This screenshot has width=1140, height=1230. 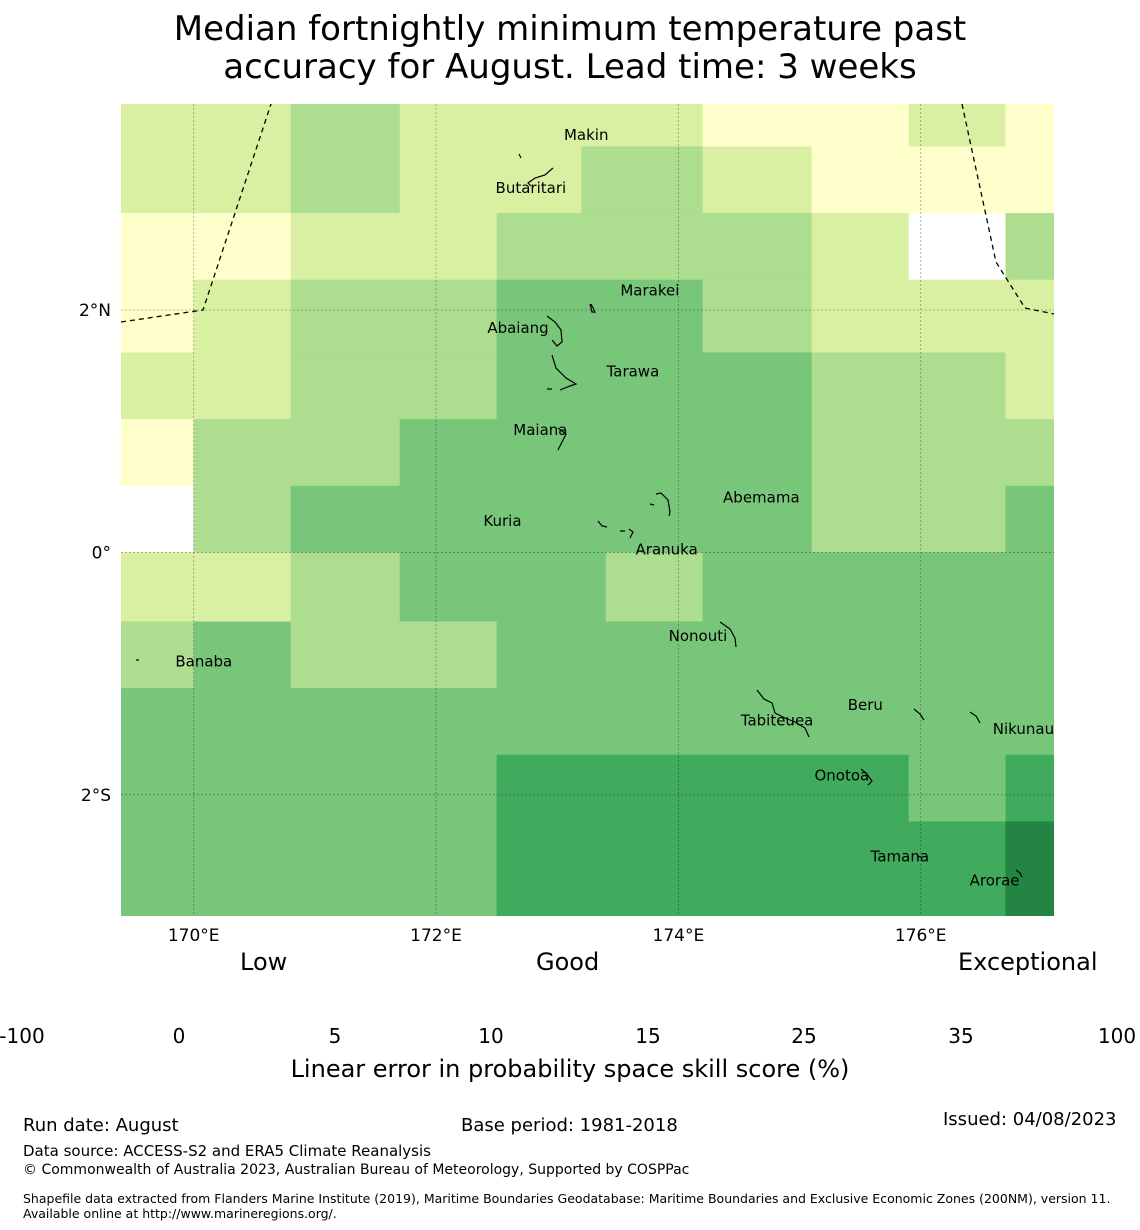 What do you see at coordinates (569, 1125) in the screenshot?
I see `base-period: Base period: 1981-2018` at bounding box center [569, 1125].